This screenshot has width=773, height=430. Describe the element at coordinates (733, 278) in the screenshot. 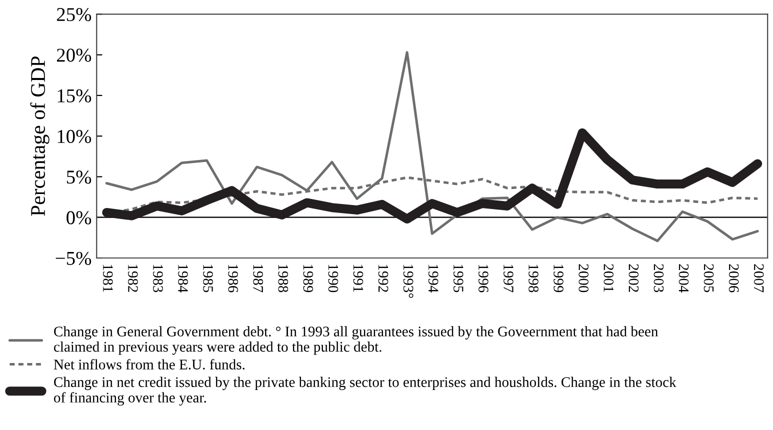

I see `x-tick-label: 2006` at that location.